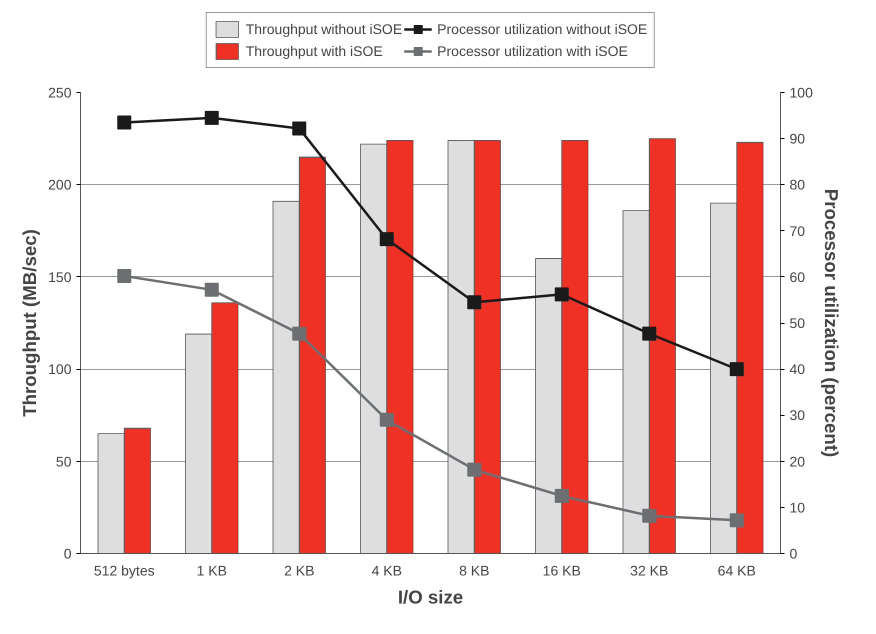  What do you see at coordinates (649, 570) in the screenshot?
I see `x-tick-label: 32 KB` at bounding box center [649, 570].